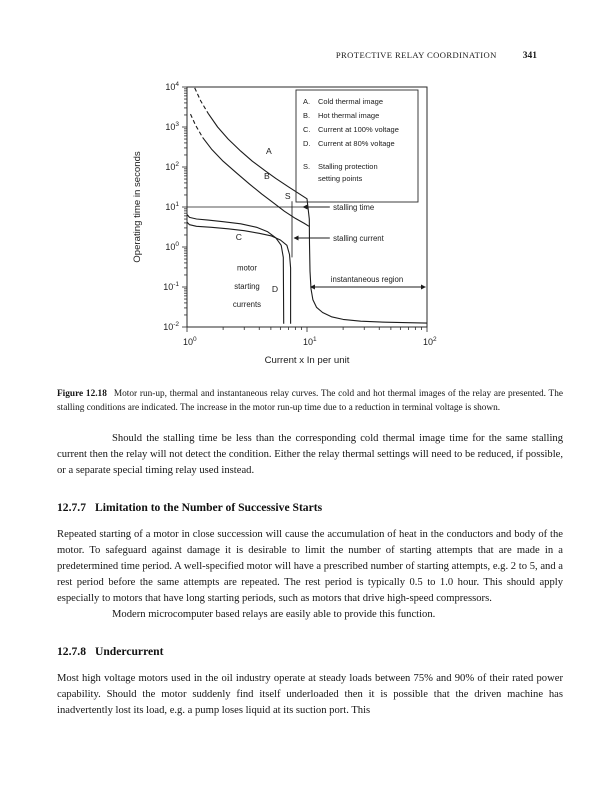  What do you see at coordinates (239, 237) in the screenshot?
I see `chart-annotation: C` at bounding box center [239, 237].